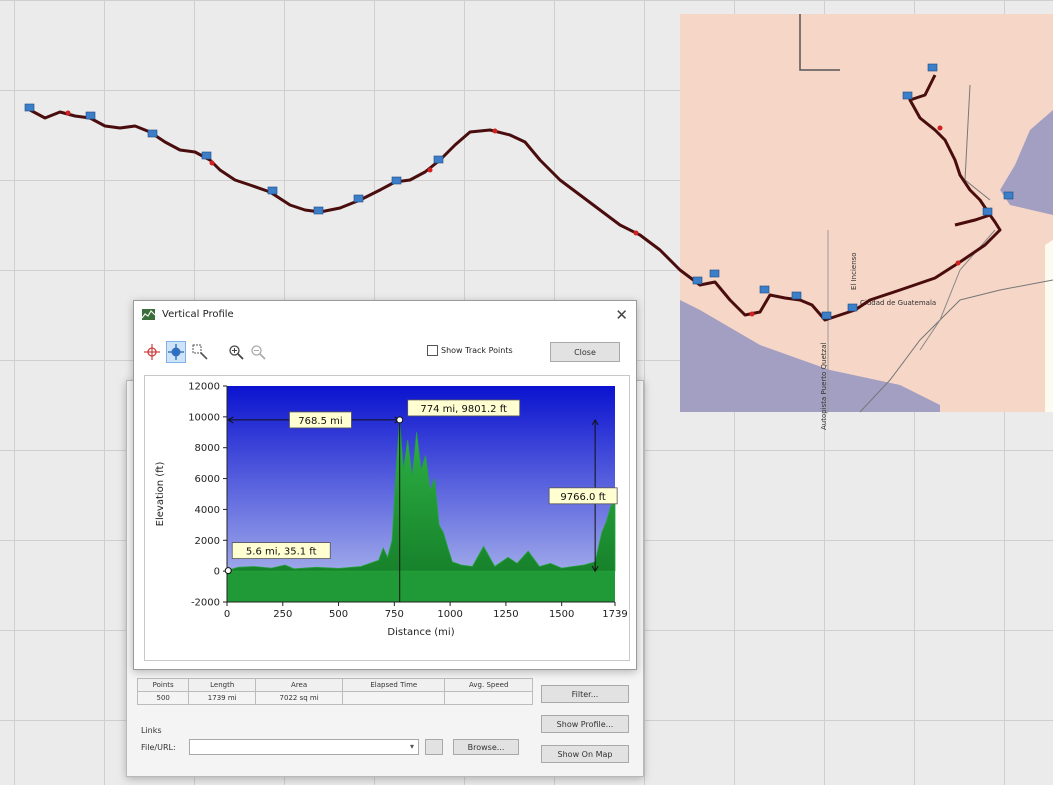  Describe the element at coordinates (204, 387) in the screenshot. I see `y-tick-label: 12000` at that location.